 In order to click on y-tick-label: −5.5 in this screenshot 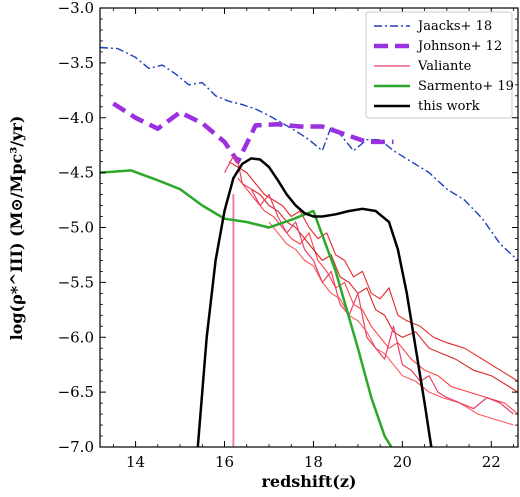, I will do `click(76, 282)`.